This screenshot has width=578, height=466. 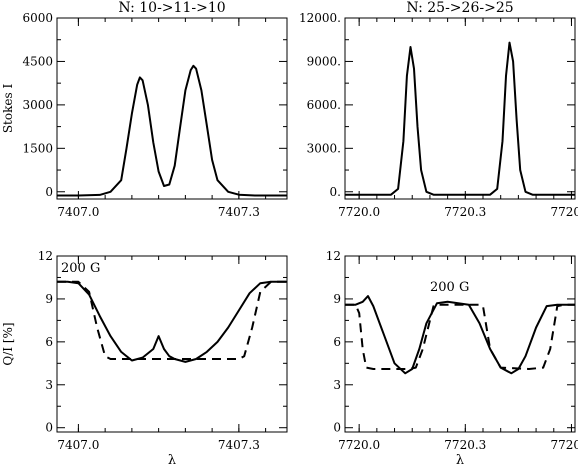 I want to click on y-tick-label: 3000., so click(x=324, y=148).